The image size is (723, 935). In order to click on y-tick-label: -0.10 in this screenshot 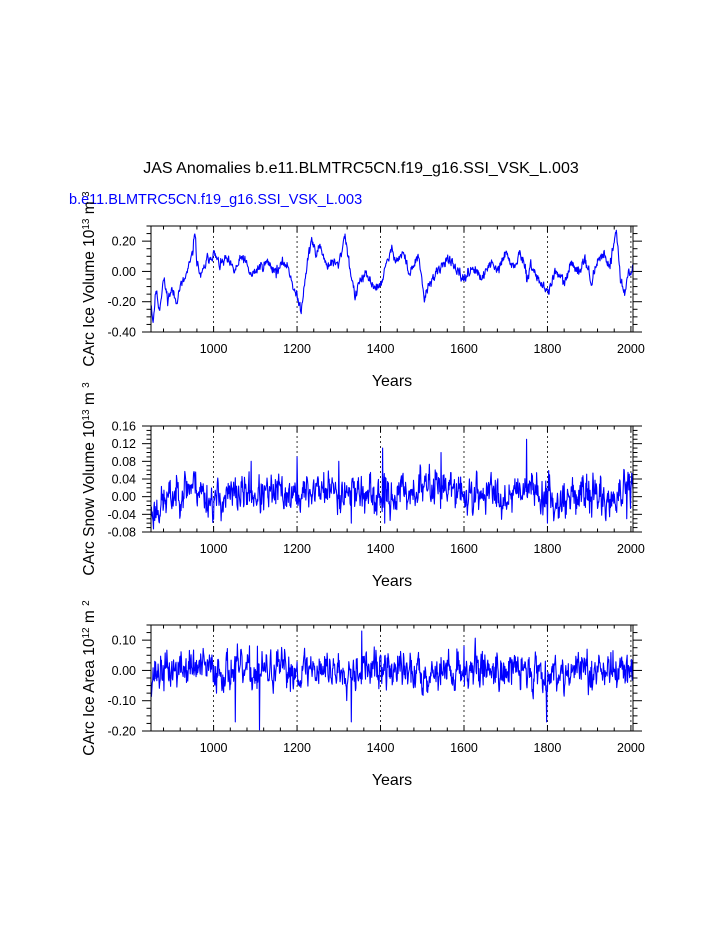, I will do `click(122, 701)`.